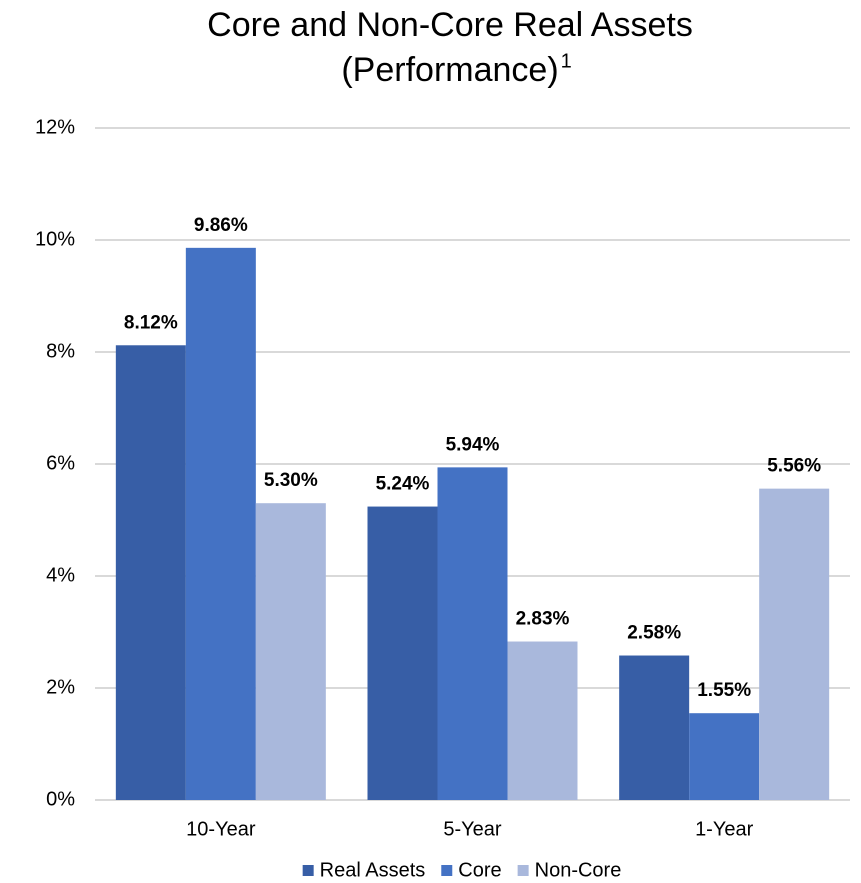 The width and height of the screenshot is (861, 883). I want to click on chart-subtitle: (Performance), so click(449, 70).